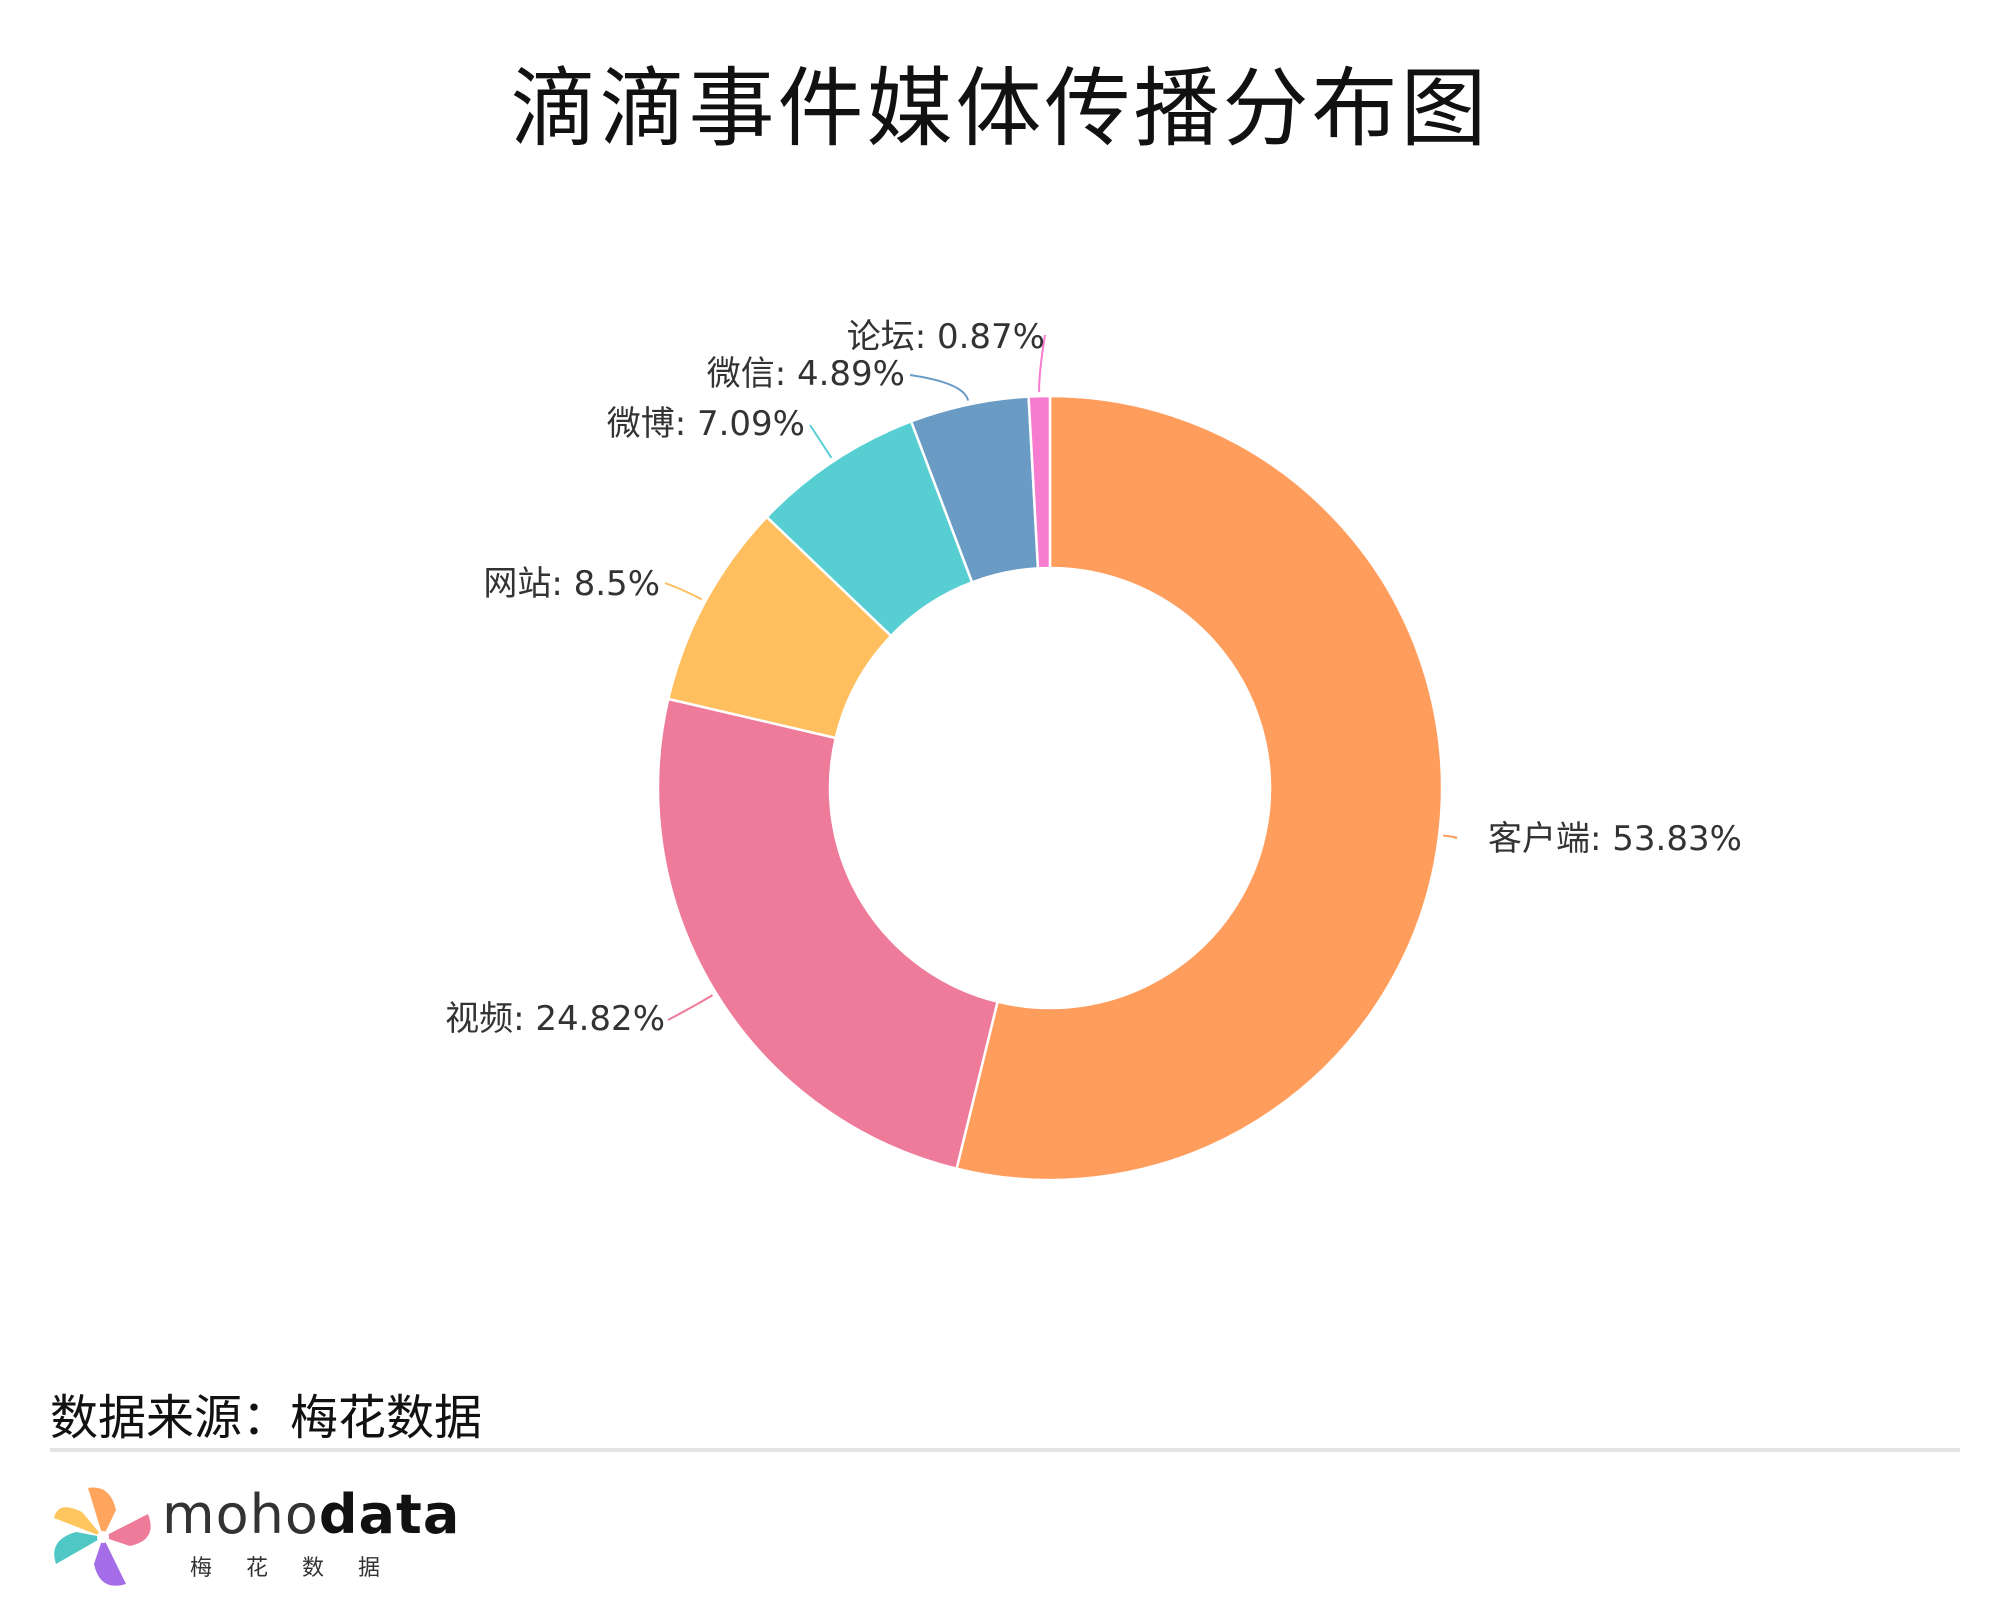 The width and height of the screenshot is (2000, 1600). Describe the element at coordinates (302, 1568) in the screenshot. I see `logo-chinese-text: 梅花数据` at that location.